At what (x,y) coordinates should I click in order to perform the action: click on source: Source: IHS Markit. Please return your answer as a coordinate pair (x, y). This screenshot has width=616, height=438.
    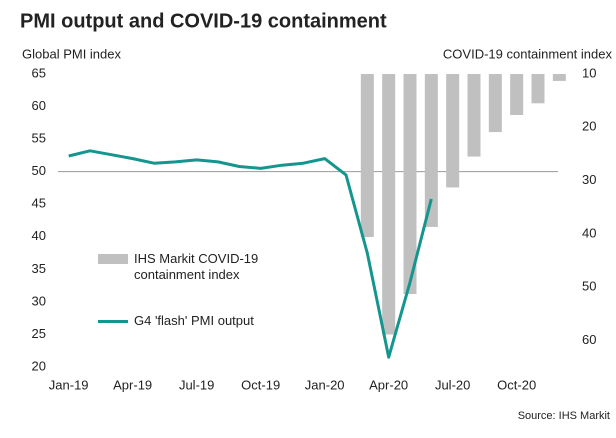
    Looking at the image, I should click on (564, 416).